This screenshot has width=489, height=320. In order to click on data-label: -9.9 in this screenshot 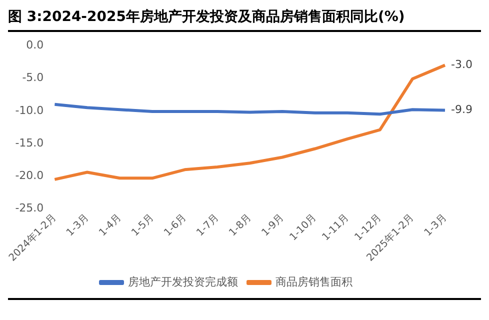, I will do `click(461, 109)`.